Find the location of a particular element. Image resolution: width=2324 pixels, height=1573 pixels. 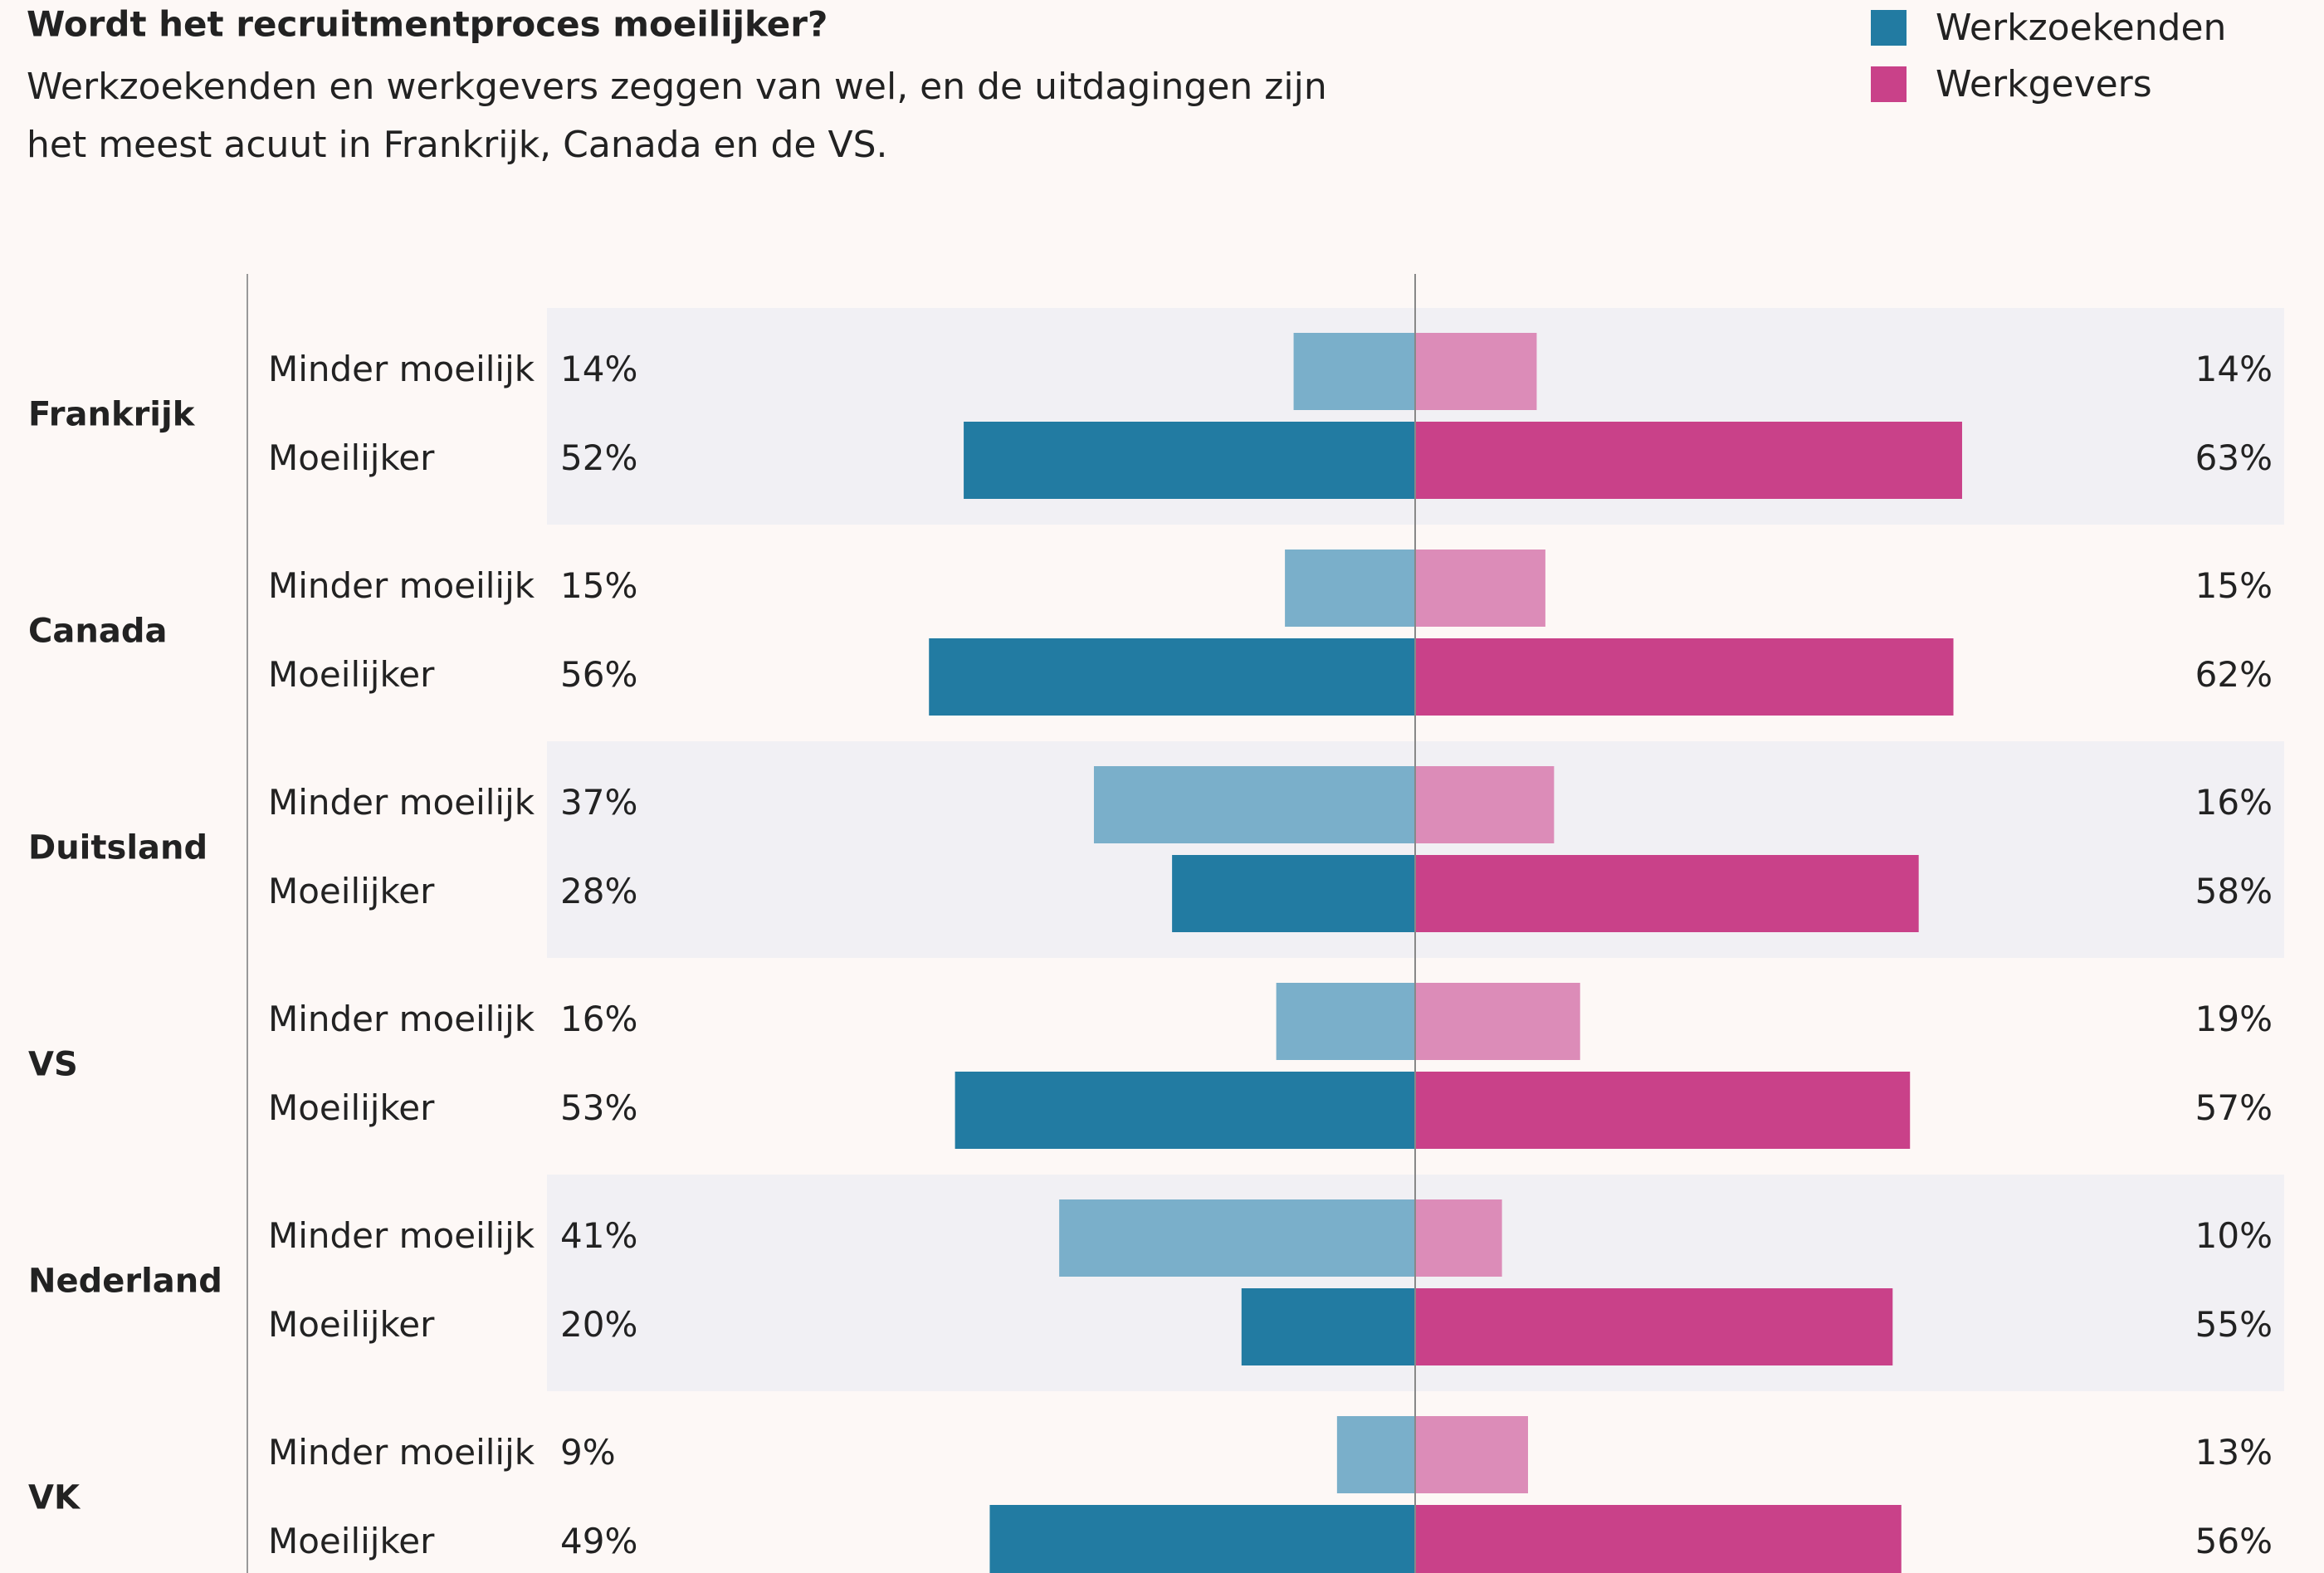

value-label: 53% is located at coordinates (598, 1107).